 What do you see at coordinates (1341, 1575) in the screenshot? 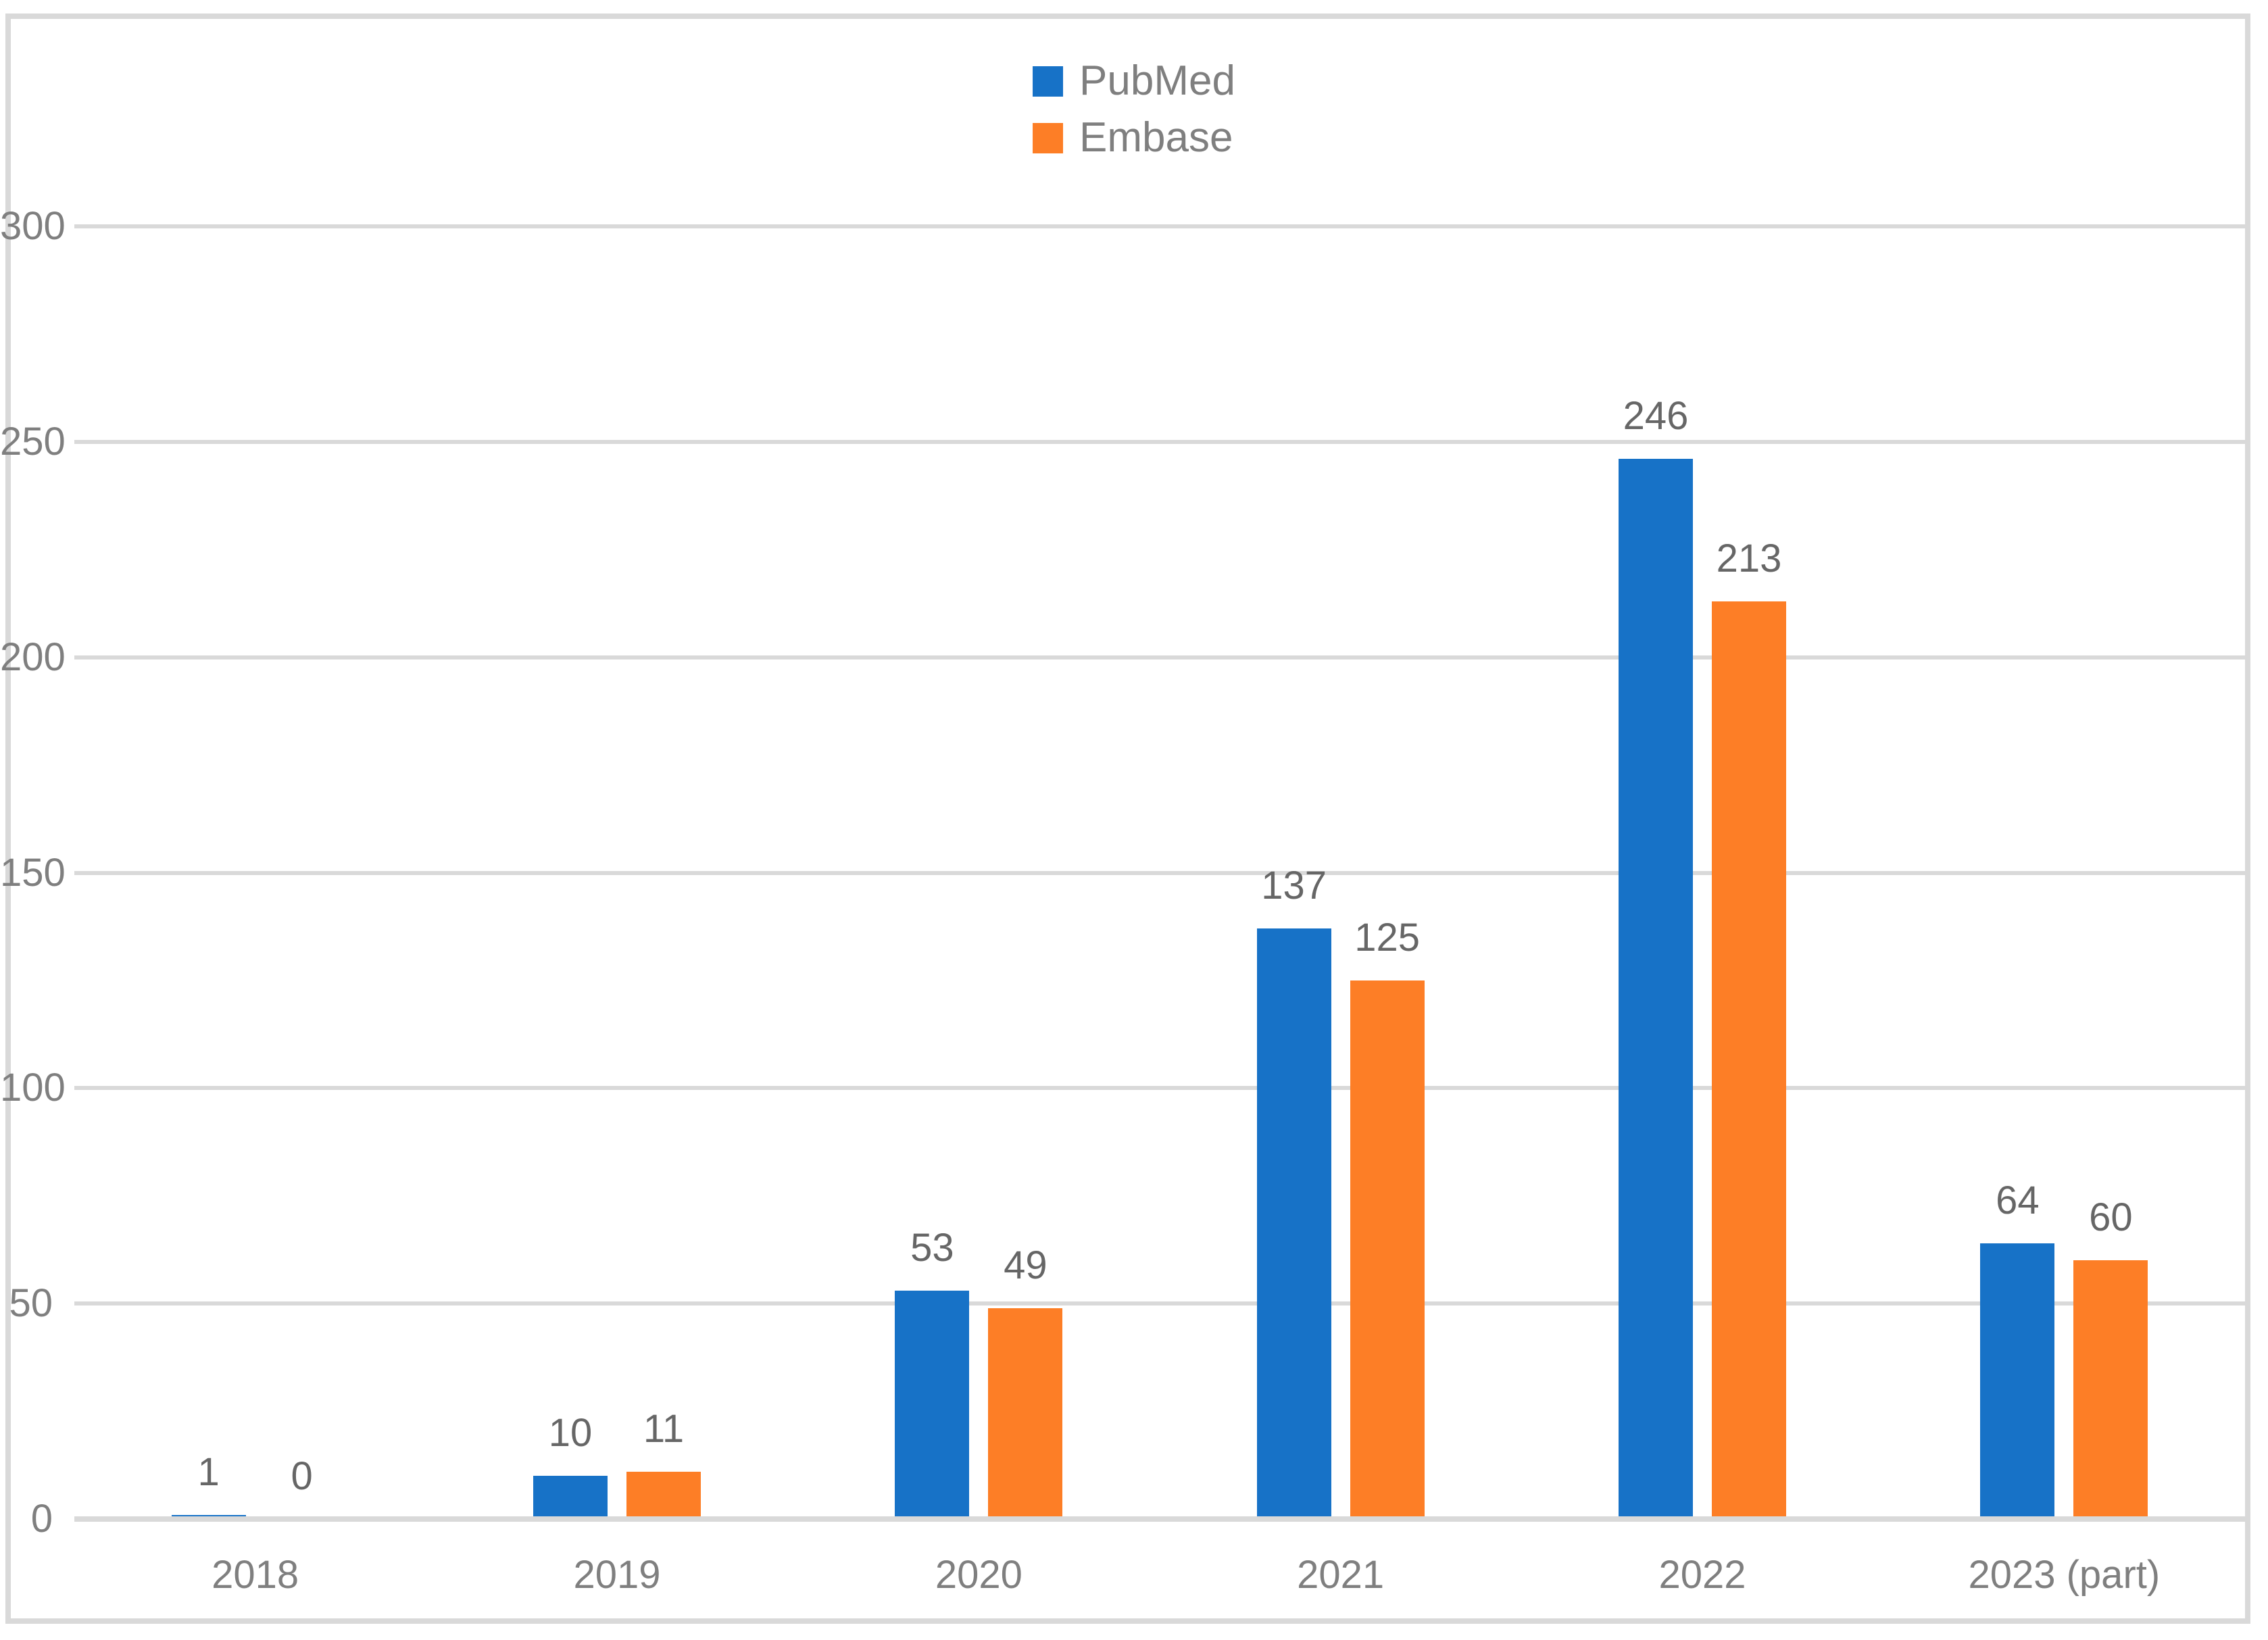
I see `x-axis-tick-label: 2021` at bounding box center [1341, 1575].